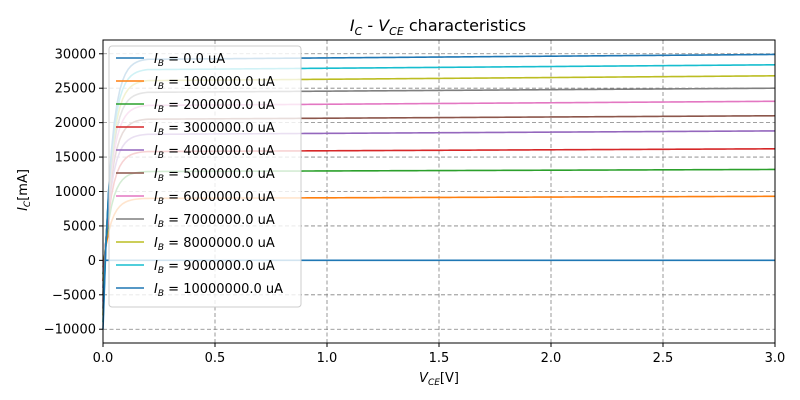 This screenshot has width=800, height=400. Describe the element at coordinates (214, 175) in the screenshot. I see `legend-label-5: IB = 5000000.0 uA` at that location.